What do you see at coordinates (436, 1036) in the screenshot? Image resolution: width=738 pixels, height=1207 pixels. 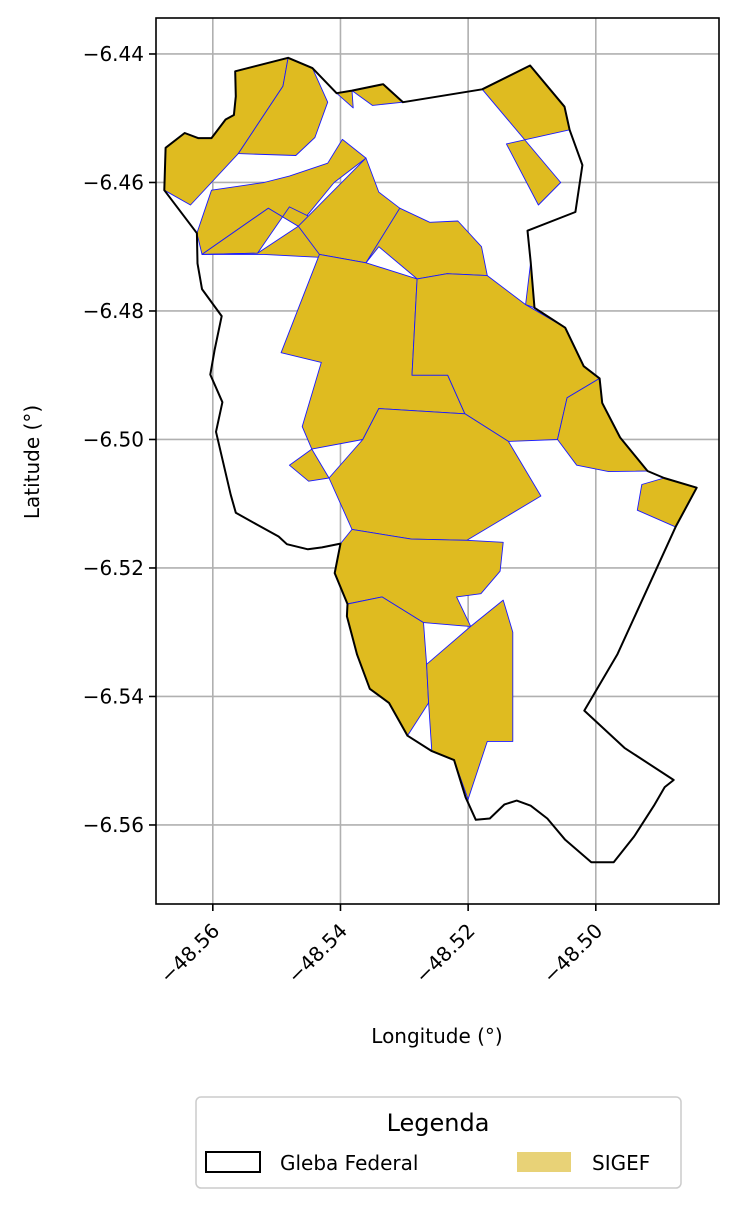 I see `x-axis-label: Longitude (°)` at bounding box center [436, 1036].